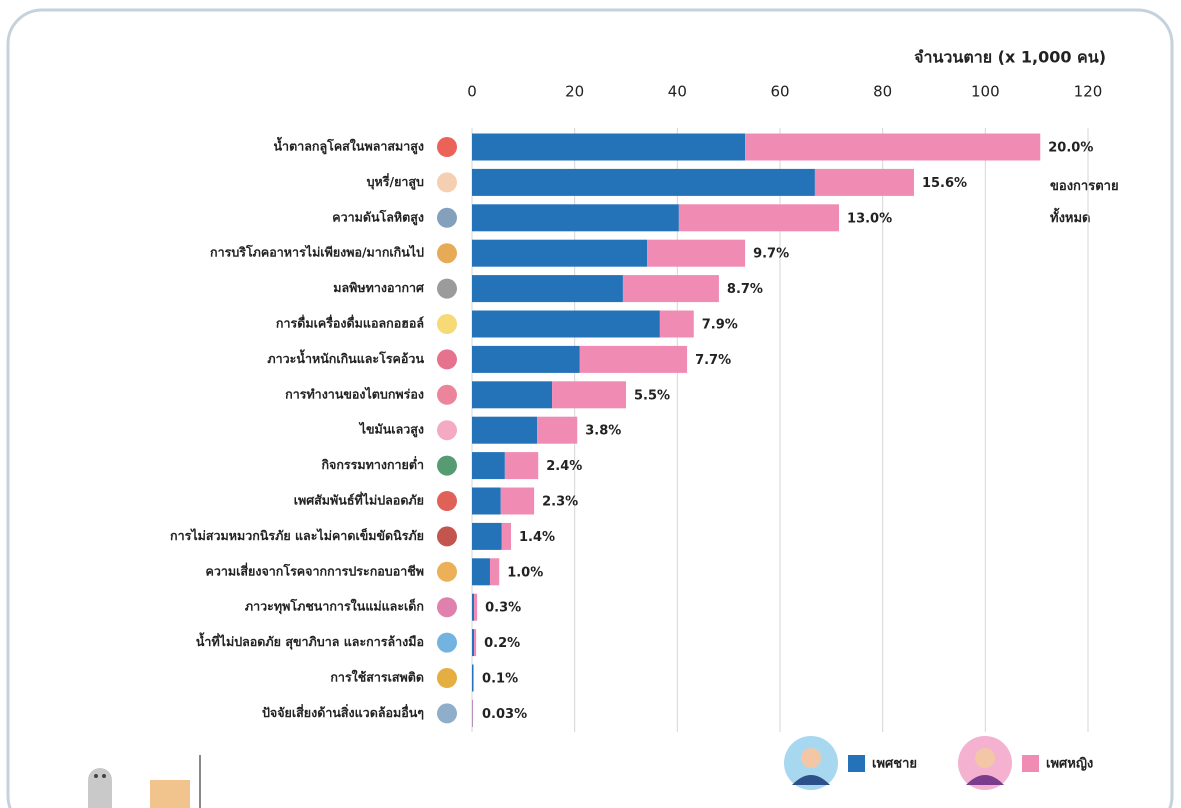 The image size is (1181, 808). What do you see at coordinates (677, 92) in the screenshot?
I see `x-tick-label: 40` at bounding box center [677, 92].